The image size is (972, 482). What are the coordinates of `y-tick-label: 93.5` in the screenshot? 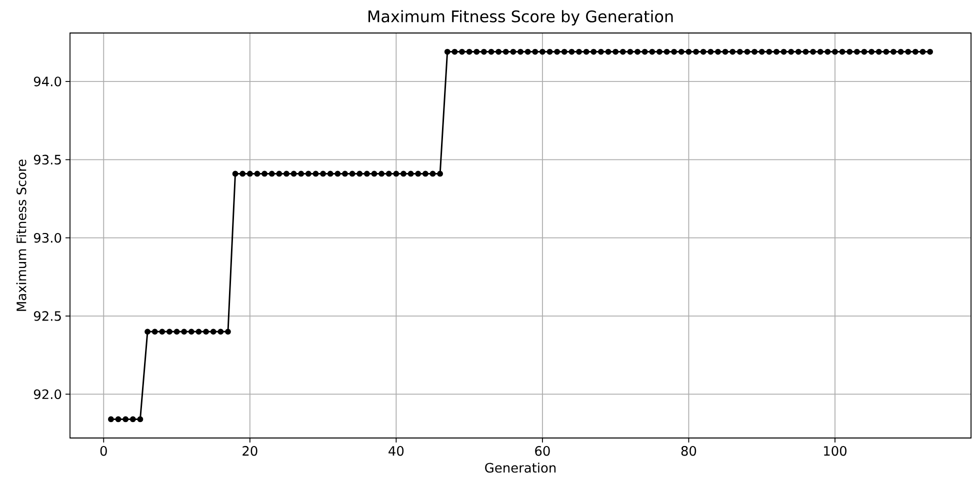 It's located at (47, 159).